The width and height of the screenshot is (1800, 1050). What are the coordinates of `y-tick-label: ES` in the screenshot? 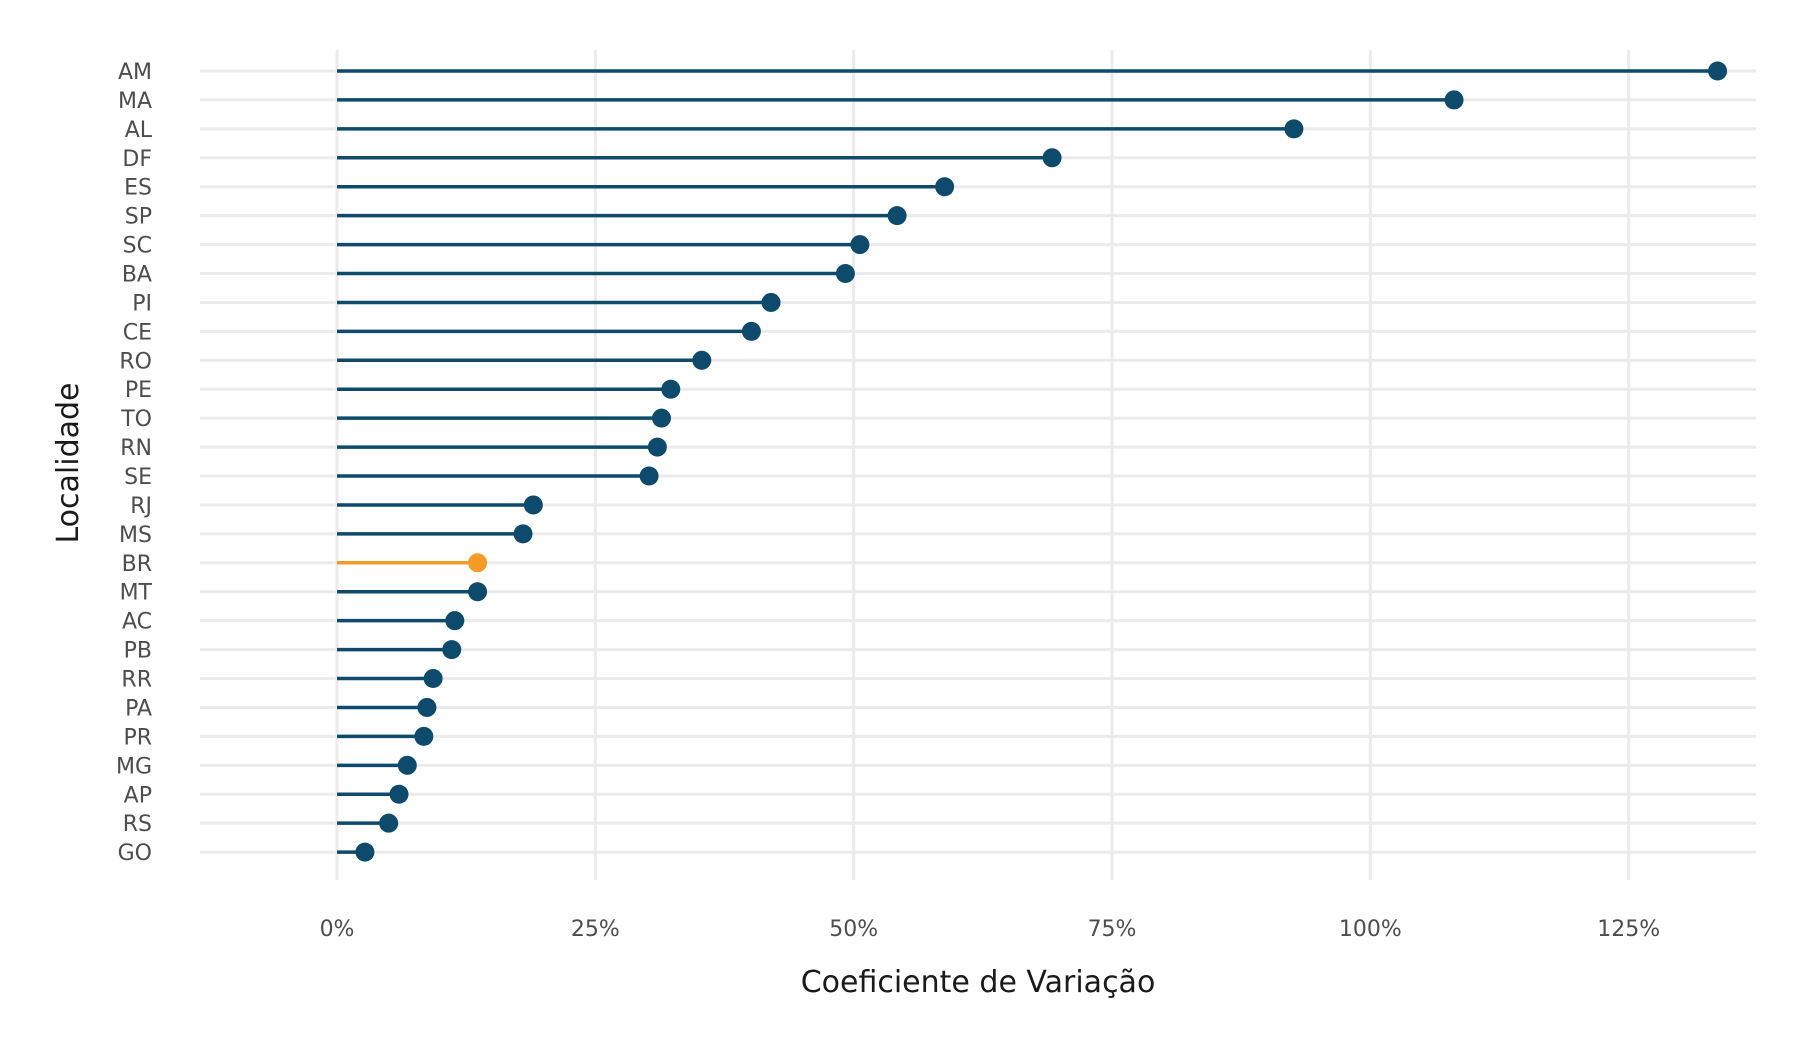 It's located at (138, 188).